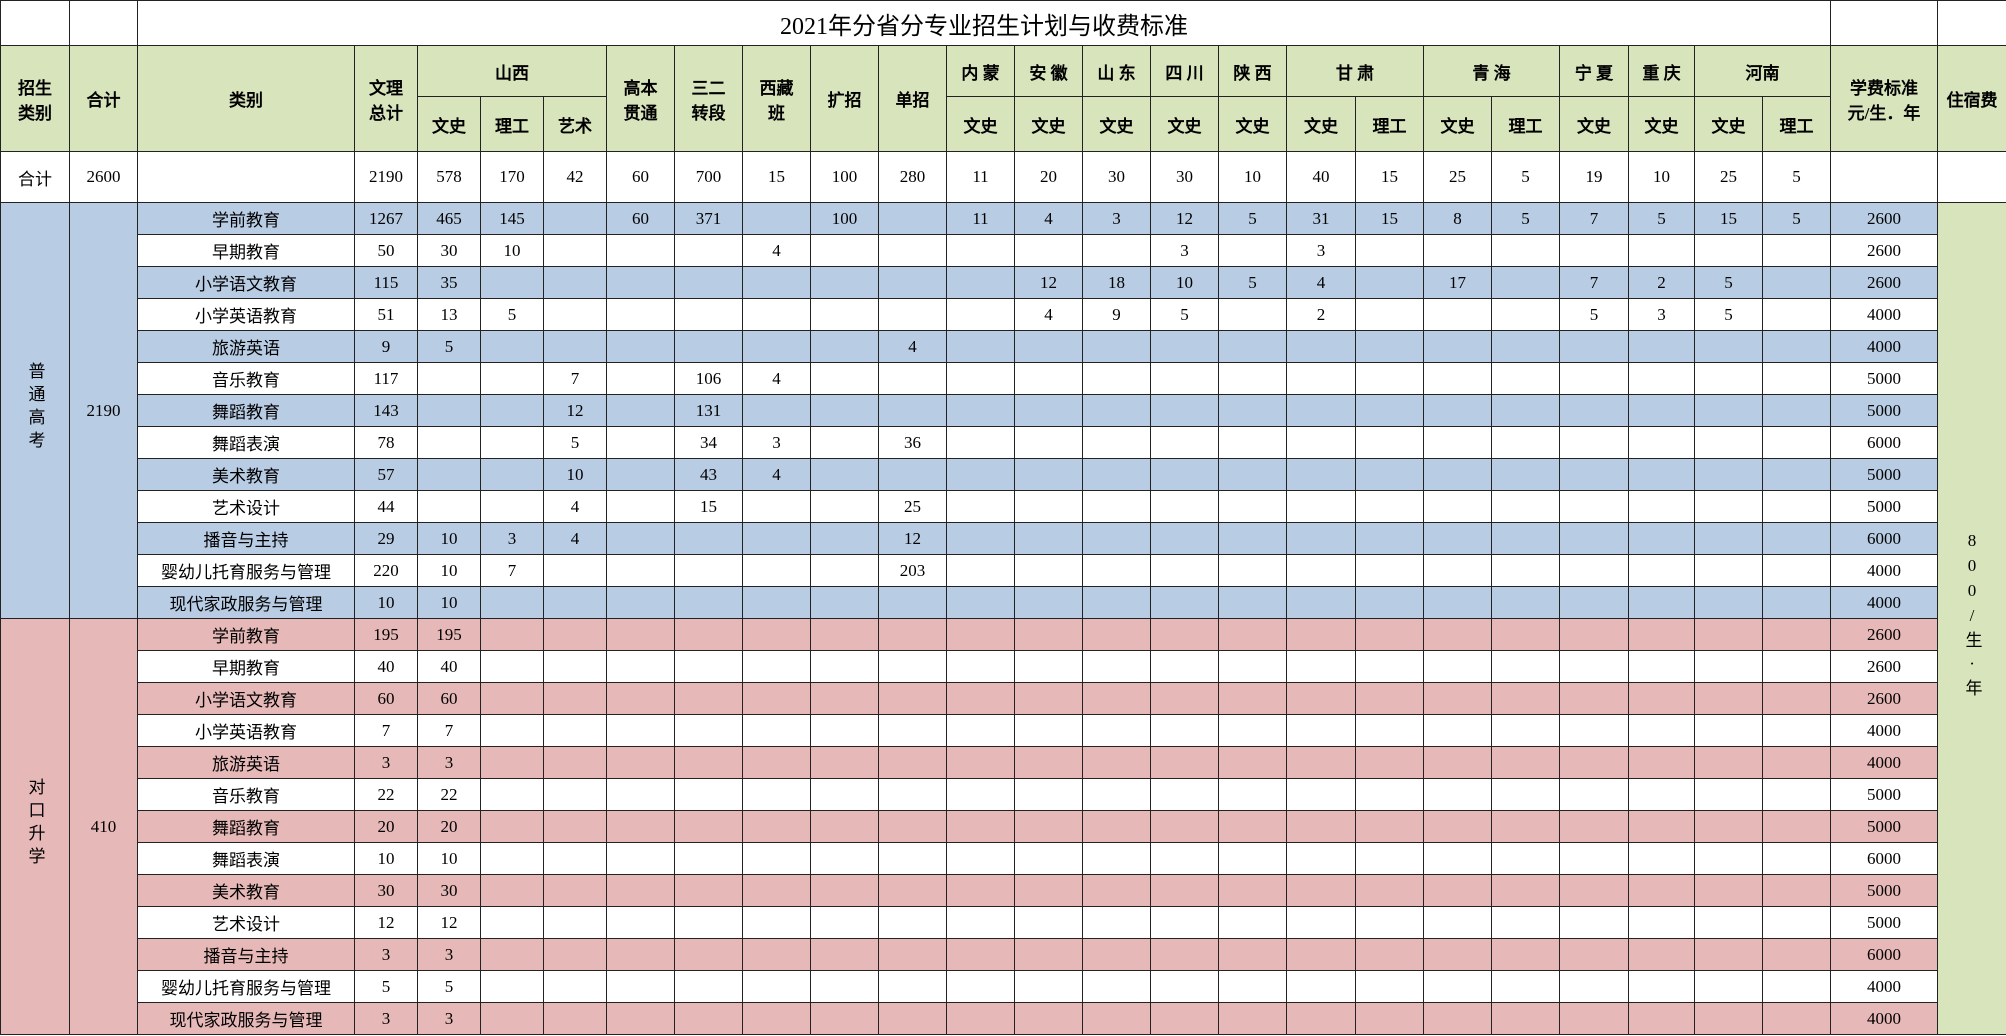 The height and width of the screenshot is (1036, 2006). I want to click on value-cell: 117, so click(386, 378).